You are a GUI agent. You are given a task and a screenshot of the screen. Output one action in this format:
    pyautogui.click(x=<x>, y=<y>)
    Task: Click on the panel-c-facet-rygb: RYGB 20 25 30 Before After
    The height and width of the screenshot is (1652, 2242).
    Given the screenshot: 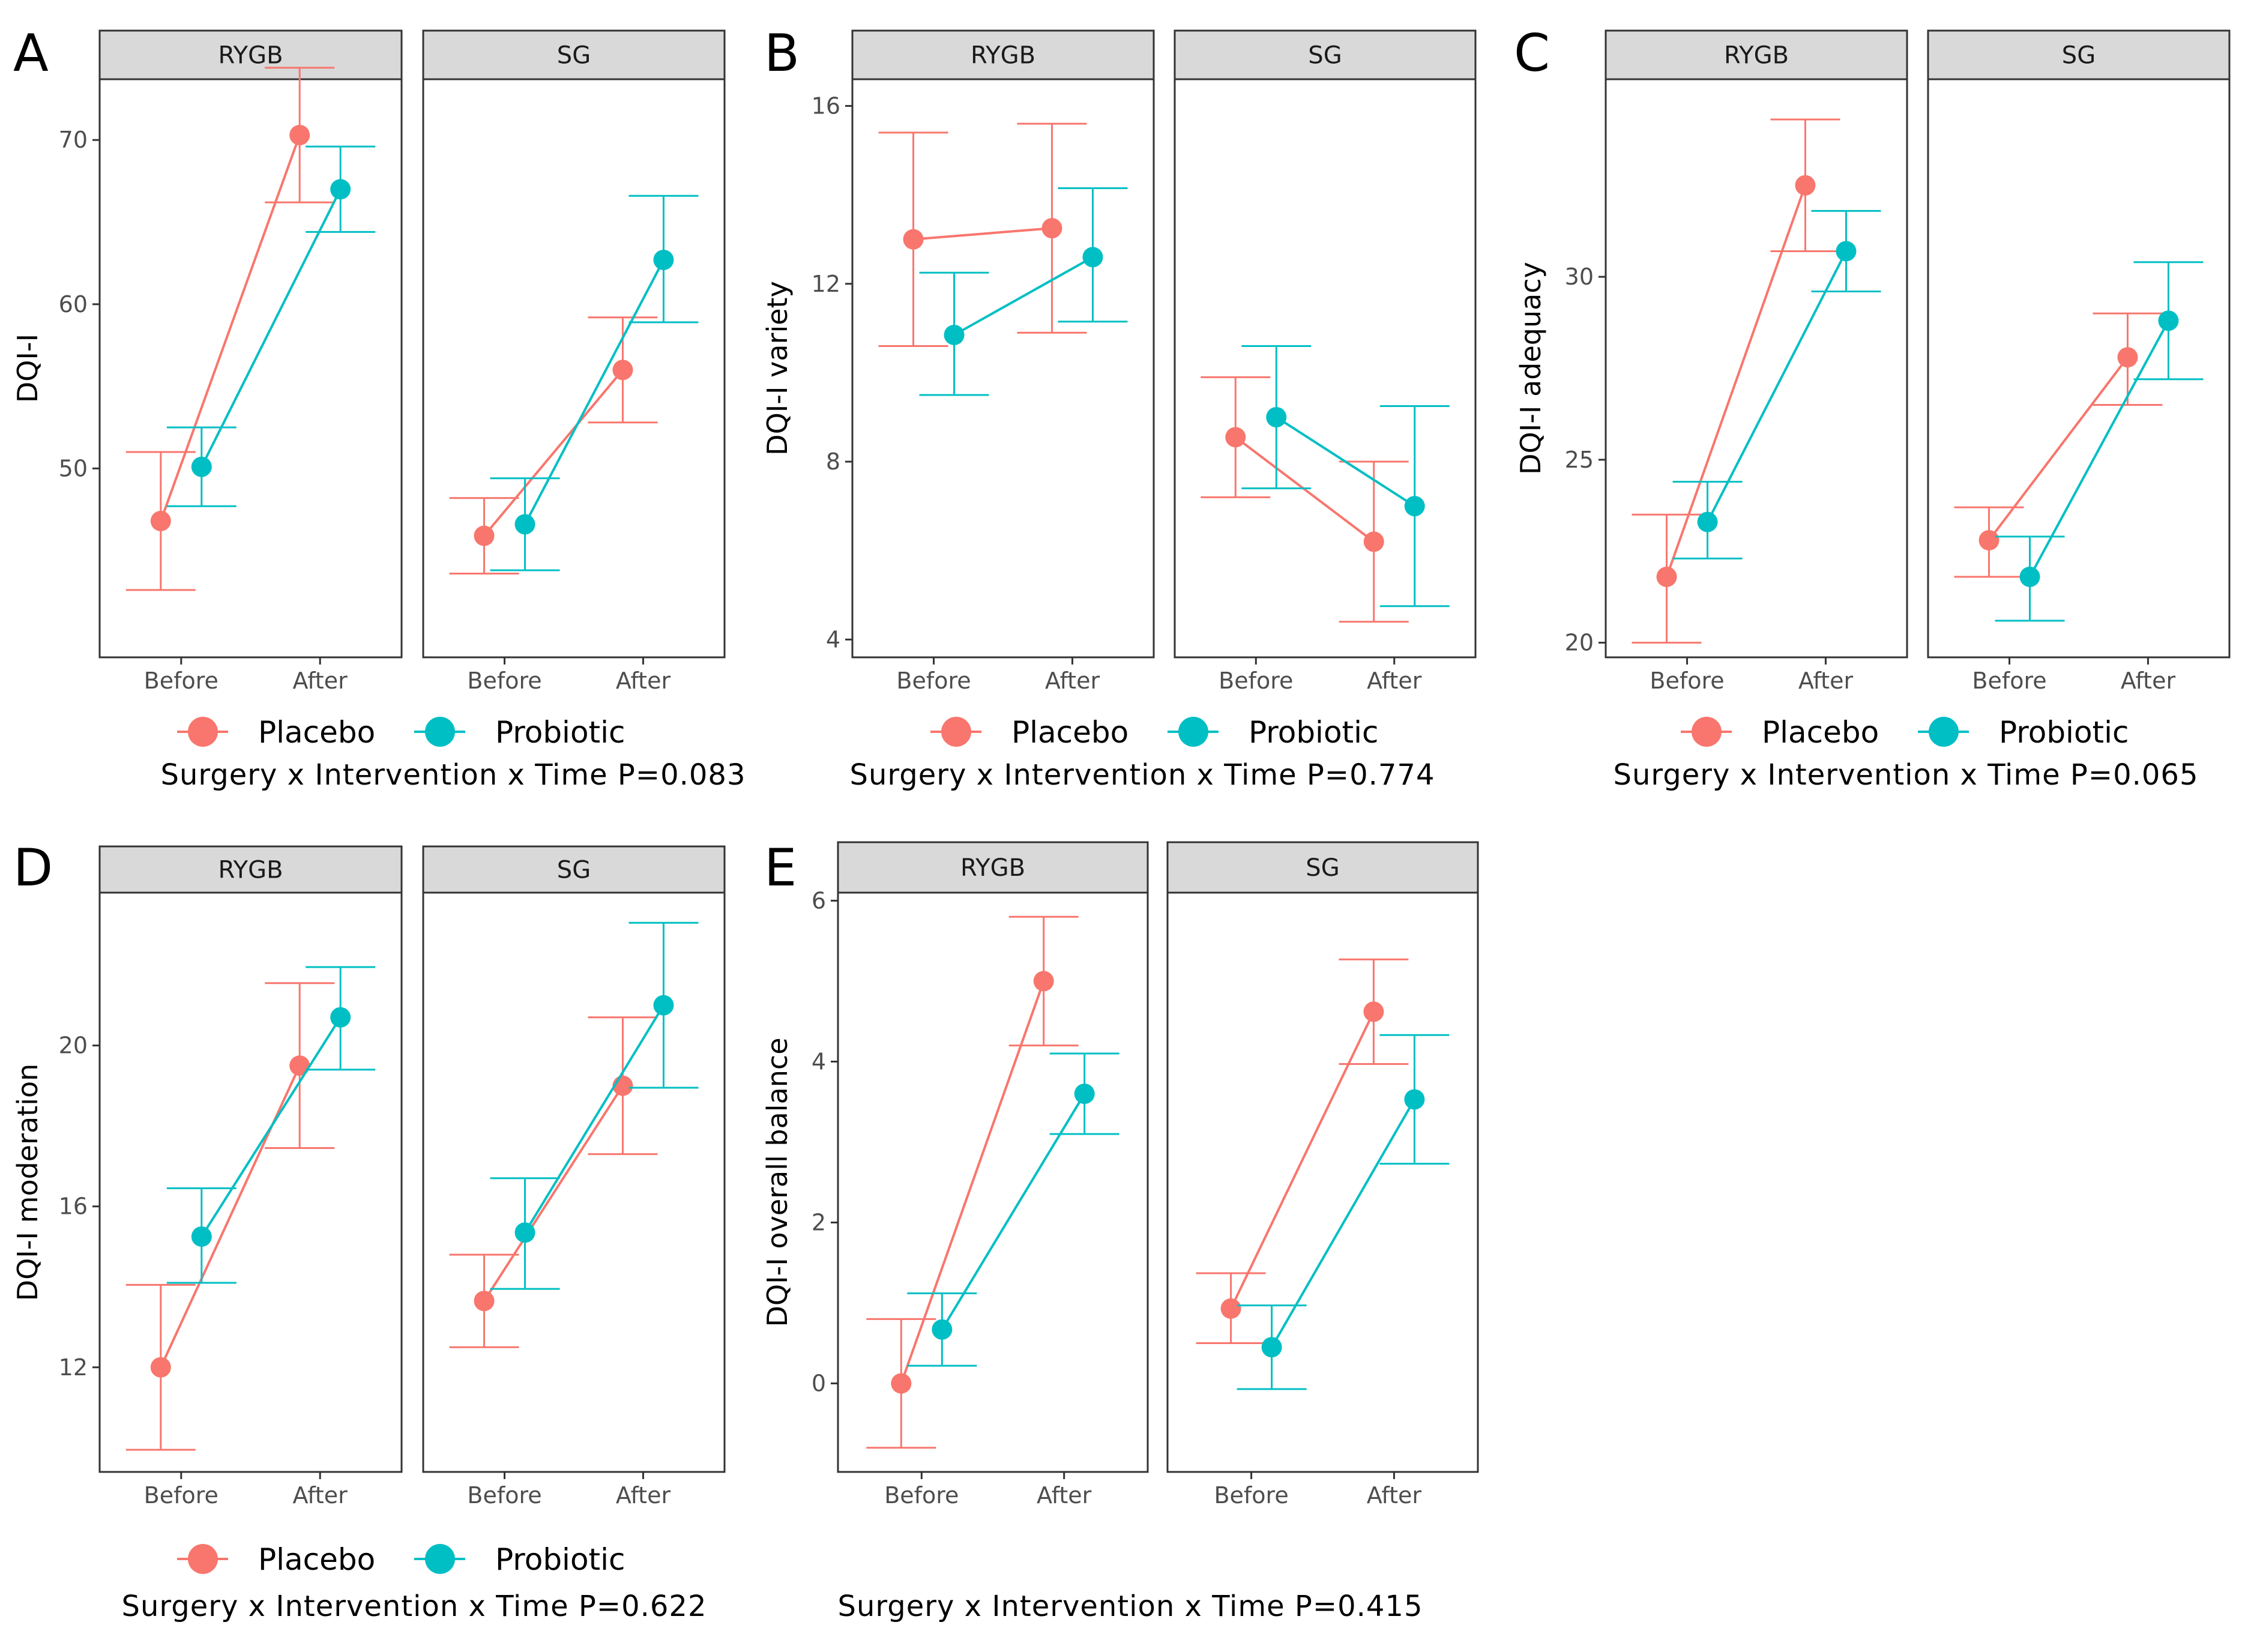 What is the action you would take?
    pyautogui.click(x=1737, y=361)
    